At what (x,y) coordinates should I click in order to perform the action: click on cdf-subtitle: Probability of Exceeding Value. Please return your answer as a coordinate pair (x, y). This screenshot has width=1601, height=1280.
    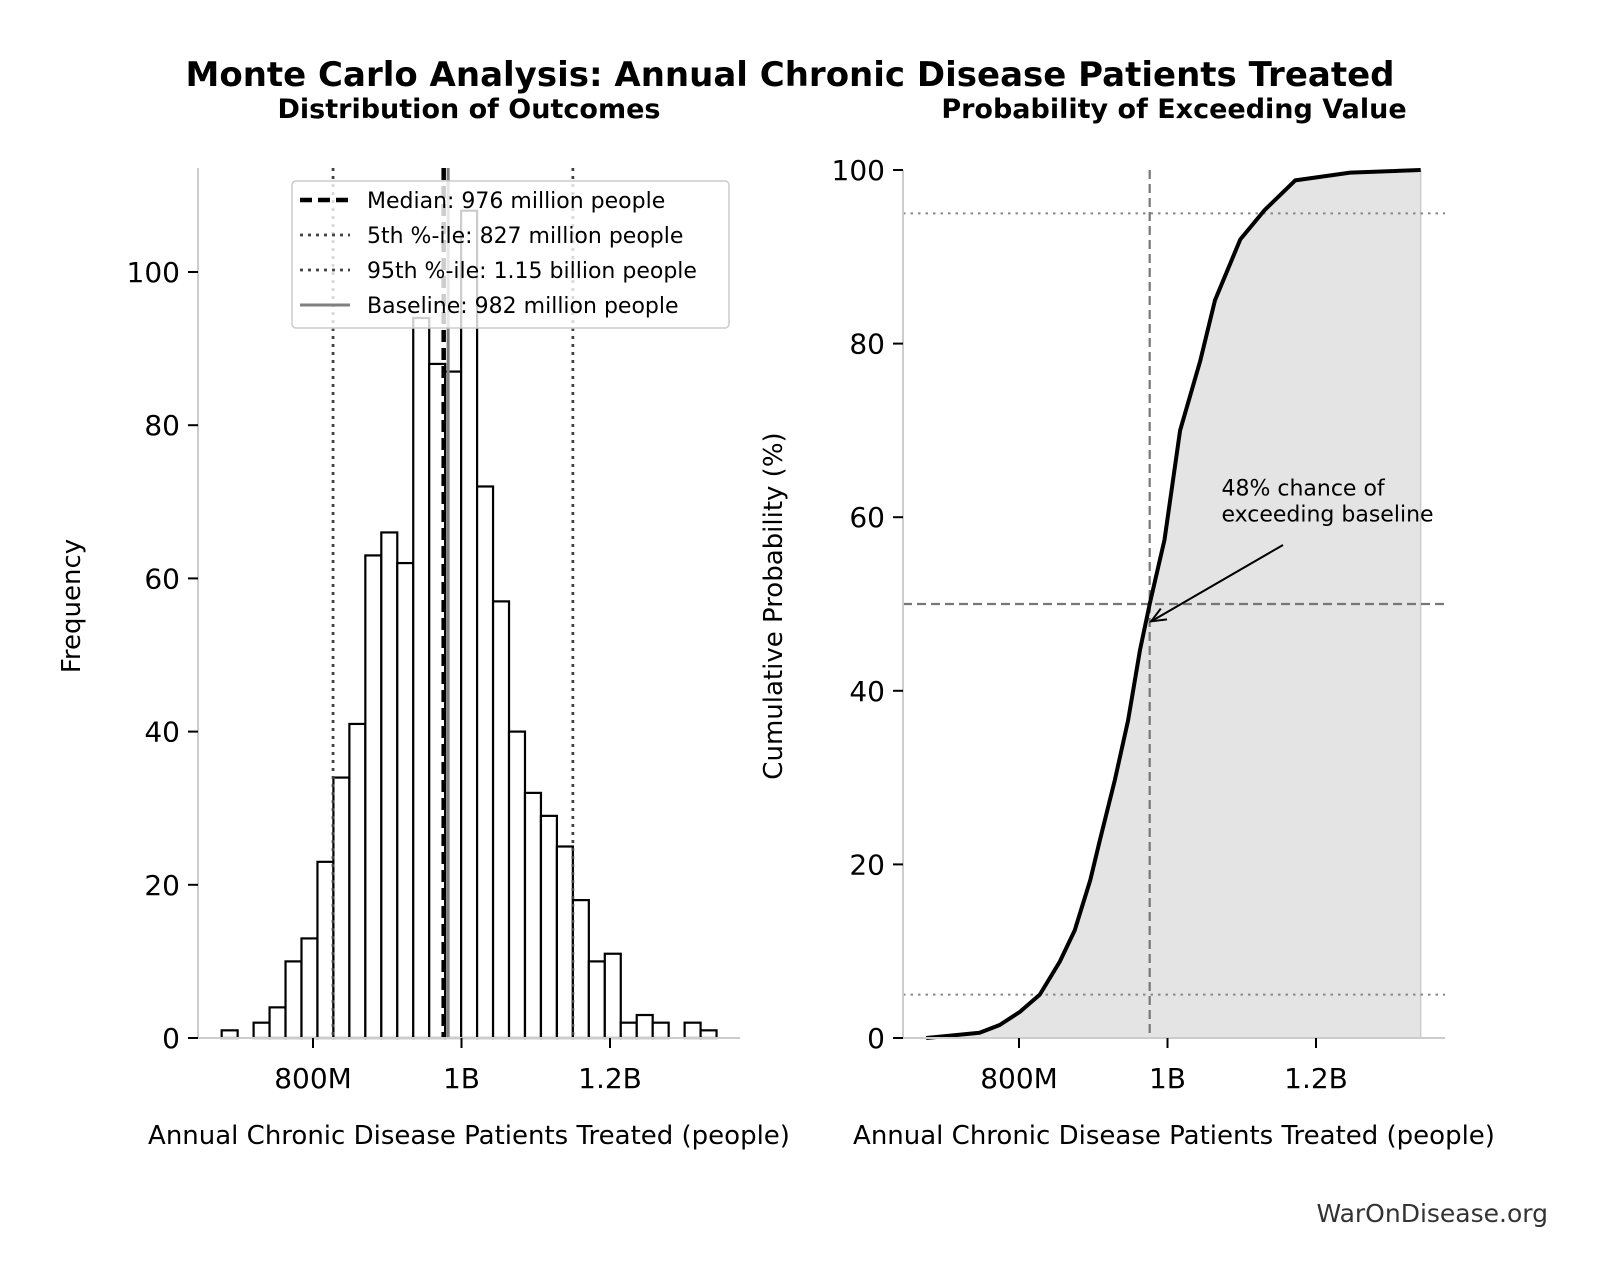
    Looking at the image, I should click on (1173, 109).